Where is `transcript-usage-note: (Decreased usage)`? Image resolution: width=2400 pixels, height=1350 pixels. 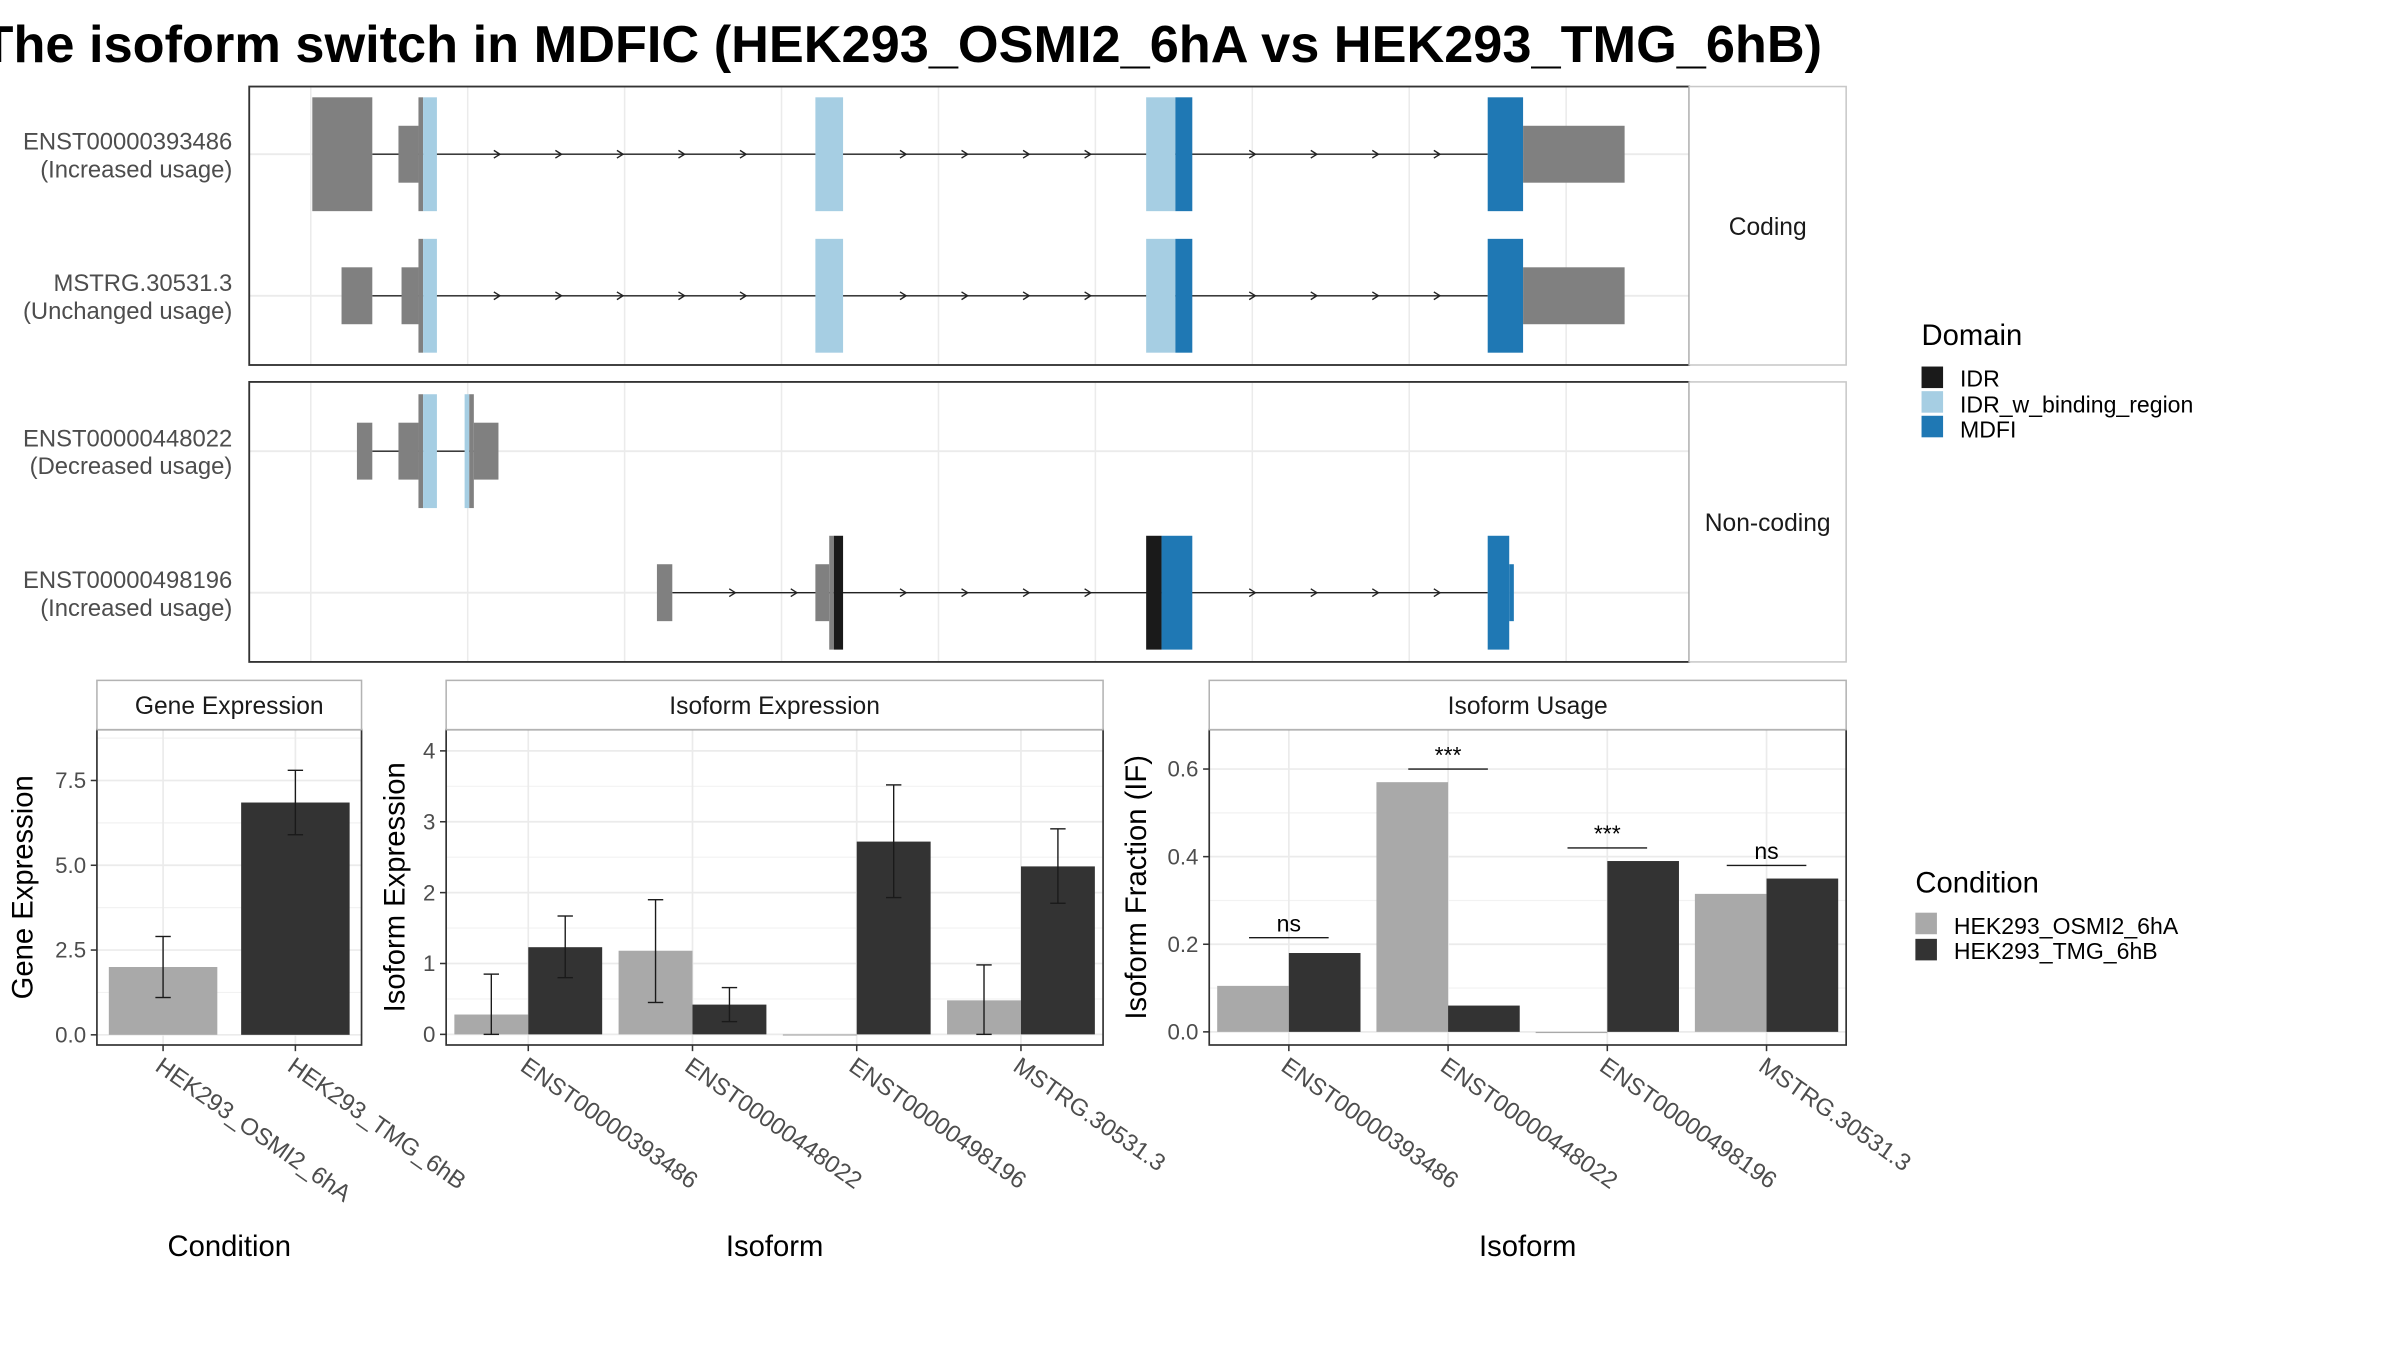 transcript-usage-note: (Decreased usage) is located at coordinates (131, 466).